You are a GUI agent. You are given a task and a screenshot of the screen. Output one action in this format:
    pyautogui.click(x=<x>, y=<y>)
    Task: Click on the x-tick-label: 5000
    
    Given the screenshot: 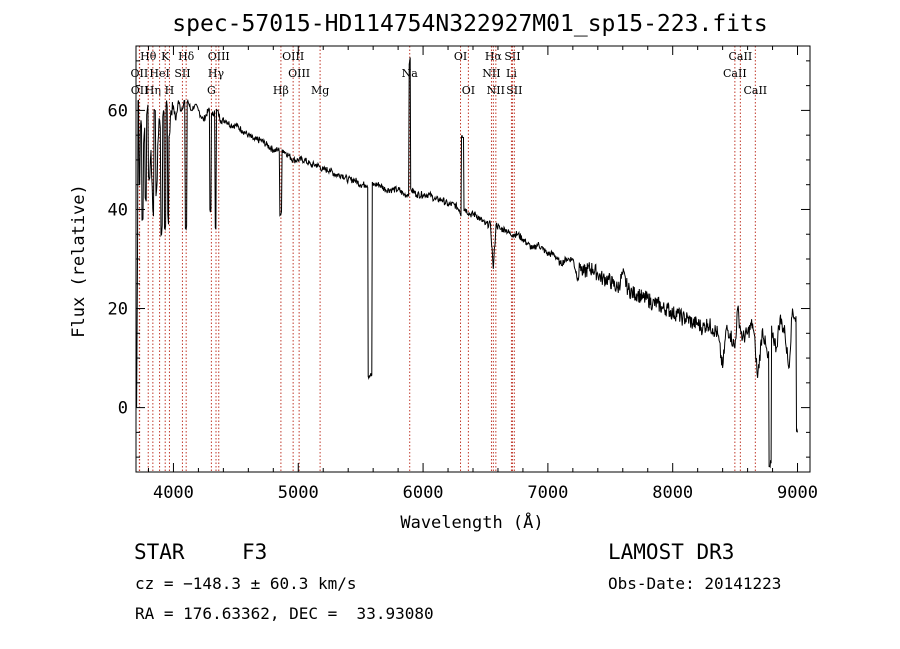 What is the action you would take?
    pyautogui.click(x=298, y=493)
    